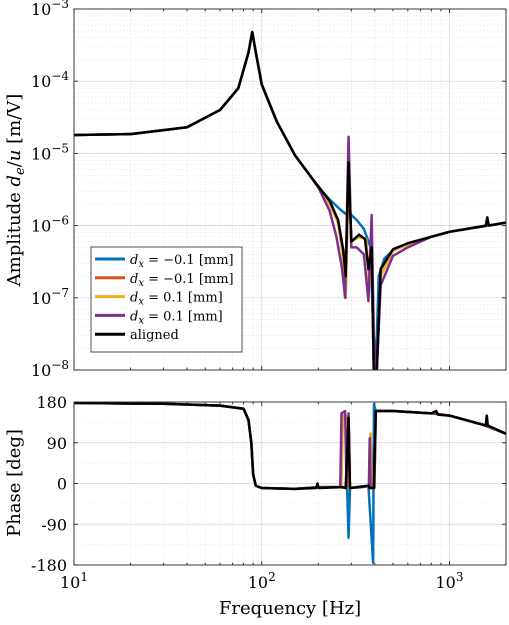 Image resolution: width=509 pixels, height=625 pixels. What do you see at coordinates (50, 369) in the screenshot?
I see `y-tick-label: 10−8` at bounding box center [50, 369].